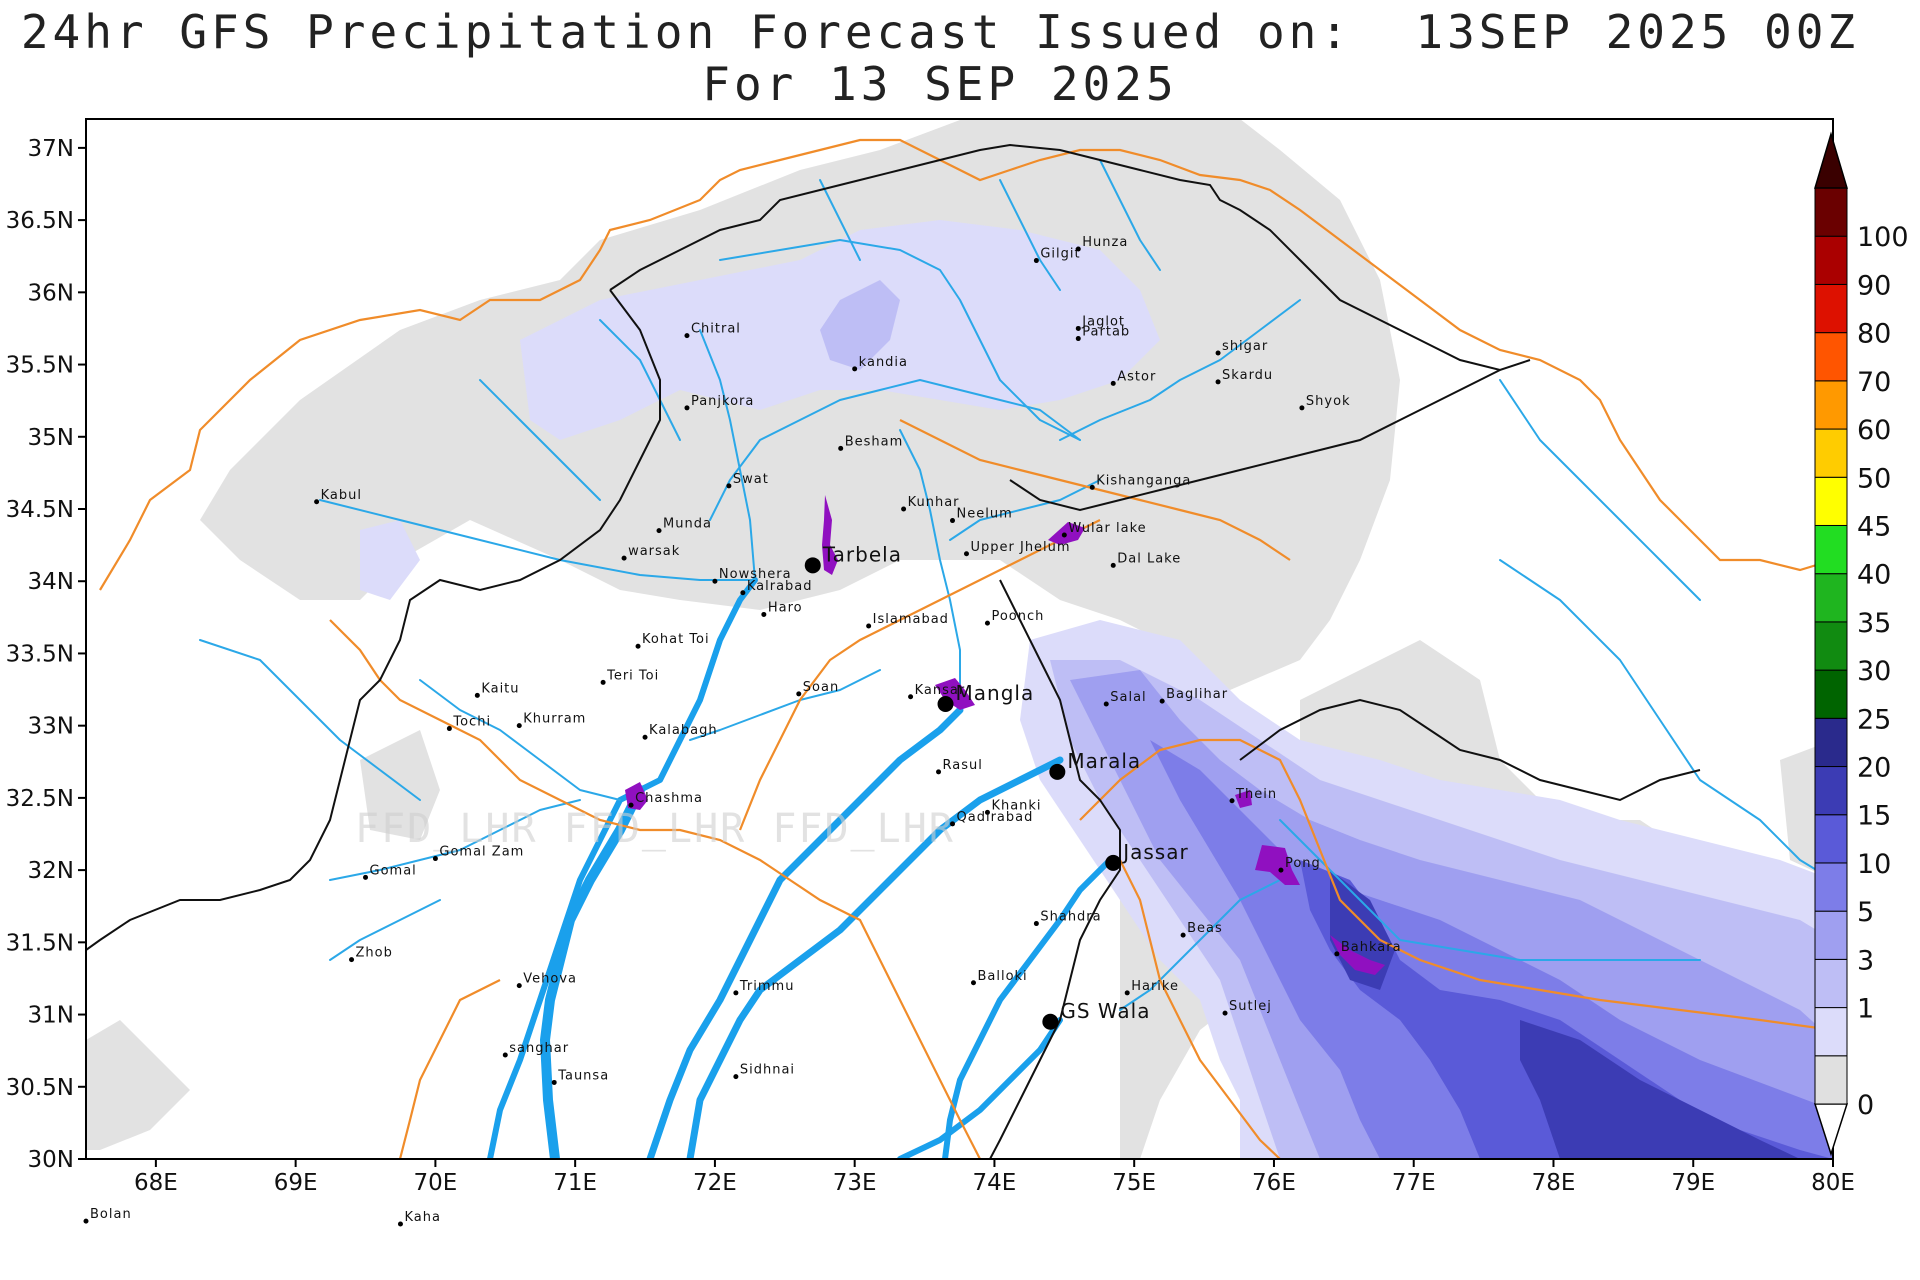 The width and height of the screenshot is (1920, 1280). What do you see at coordinates (583, 1075) in the screenshot?
I see `place-label: Taunsa` at bounding box center [583, 1075].